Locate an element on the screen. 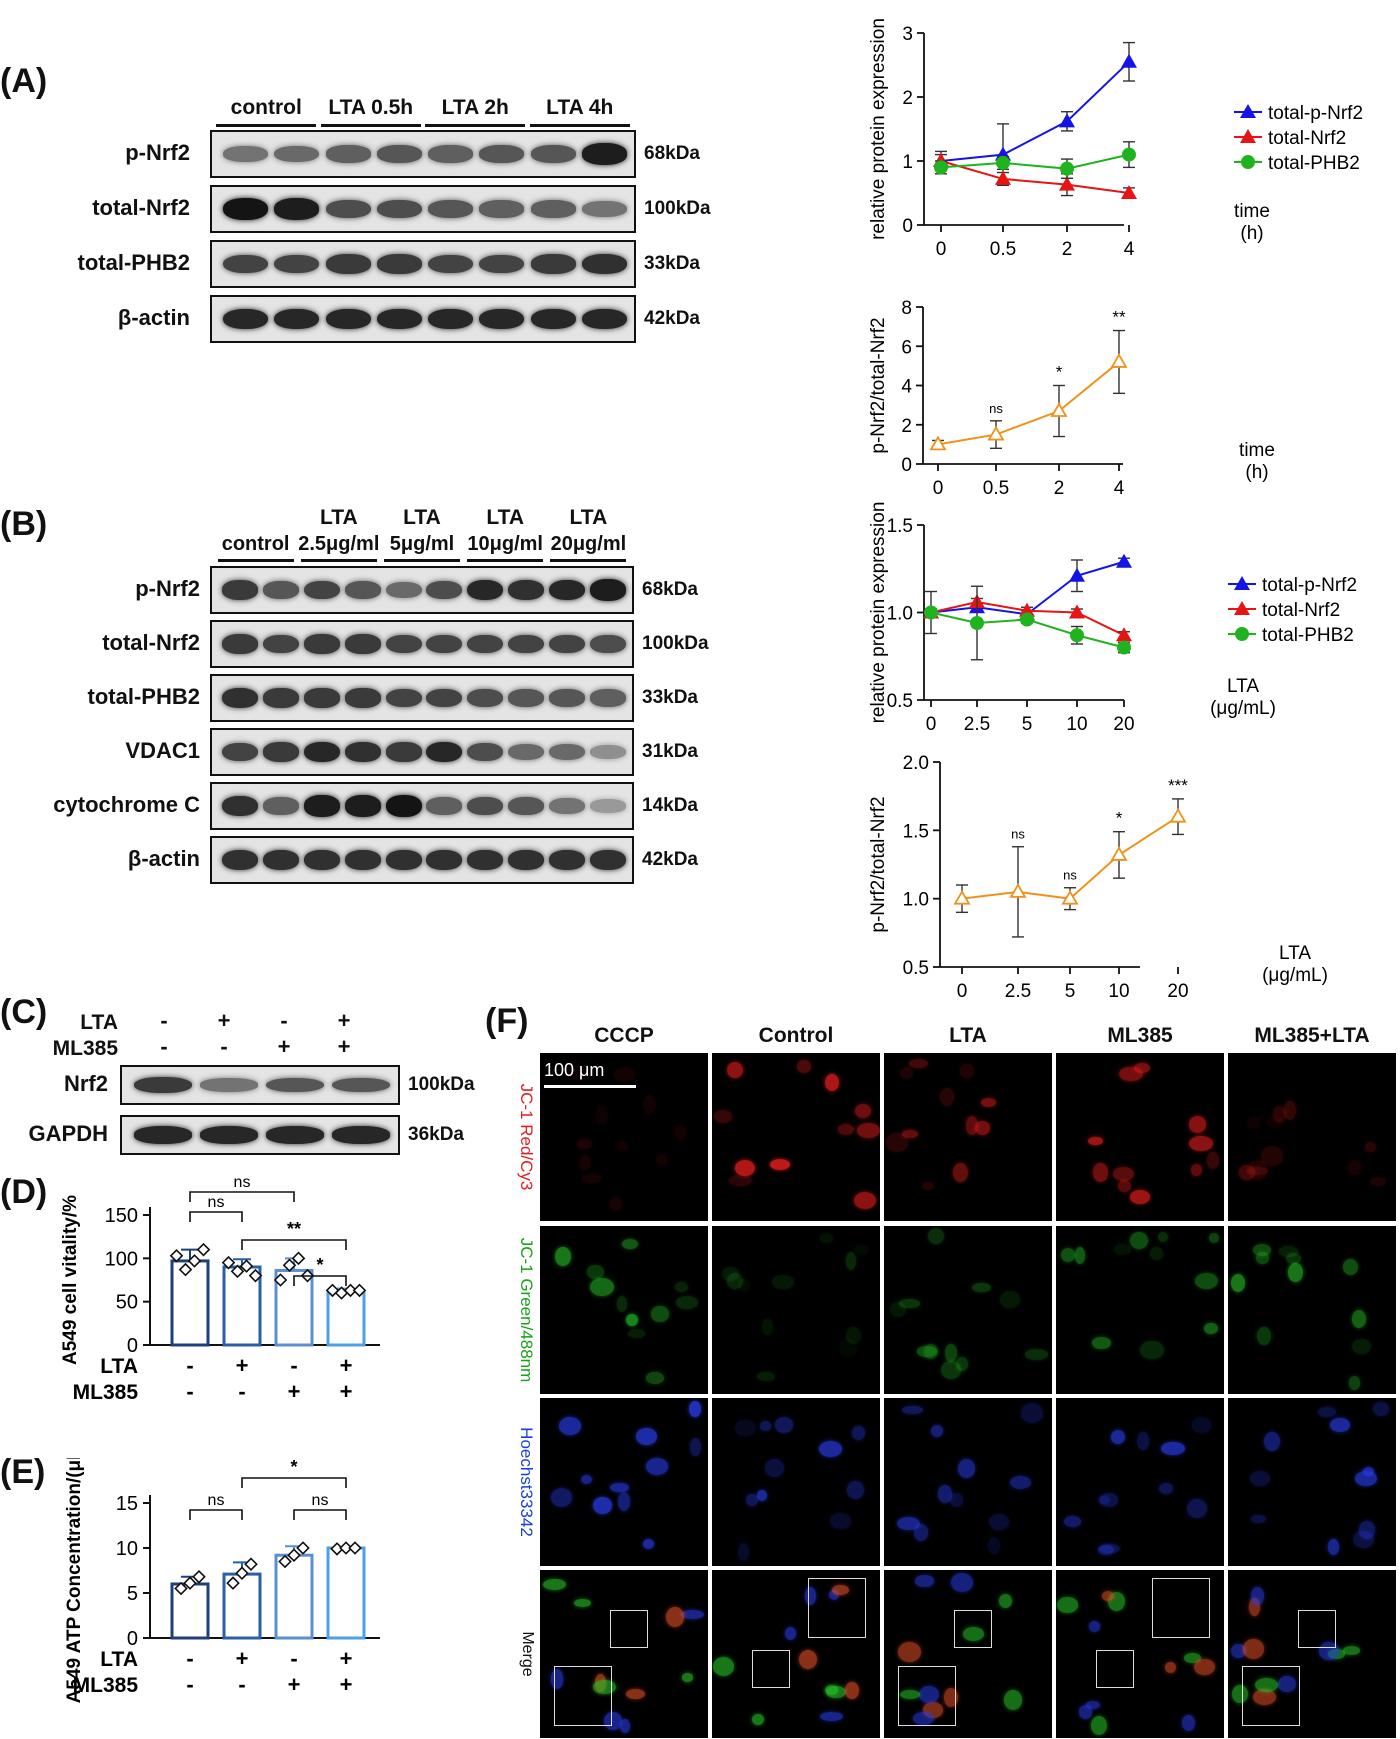  chart2-y-tick-label: 6 is located at coordinates (906, 347).